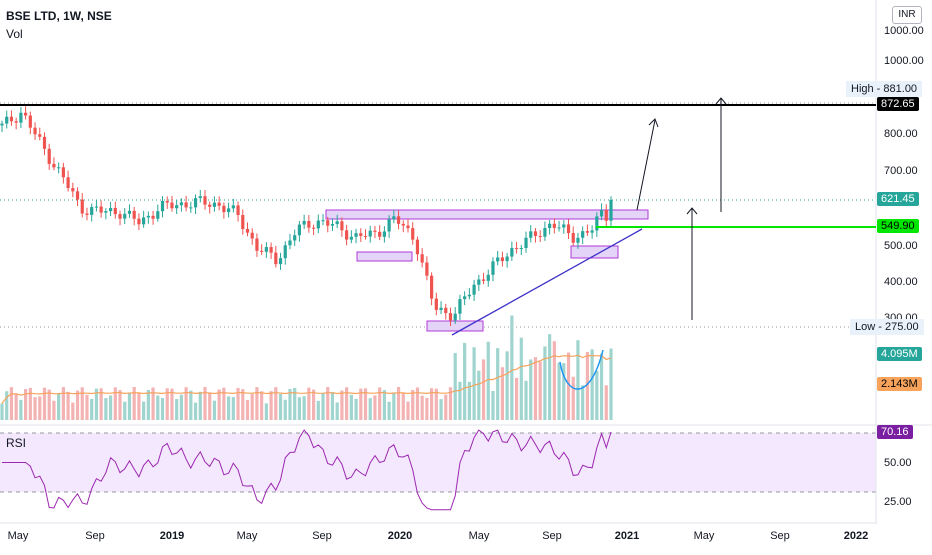 This screenshot has width=932, height=555. What do you see at coordinates (907, 15) in the screenshot?
I see `currency-button: INR` at bounding box center [907, 15].